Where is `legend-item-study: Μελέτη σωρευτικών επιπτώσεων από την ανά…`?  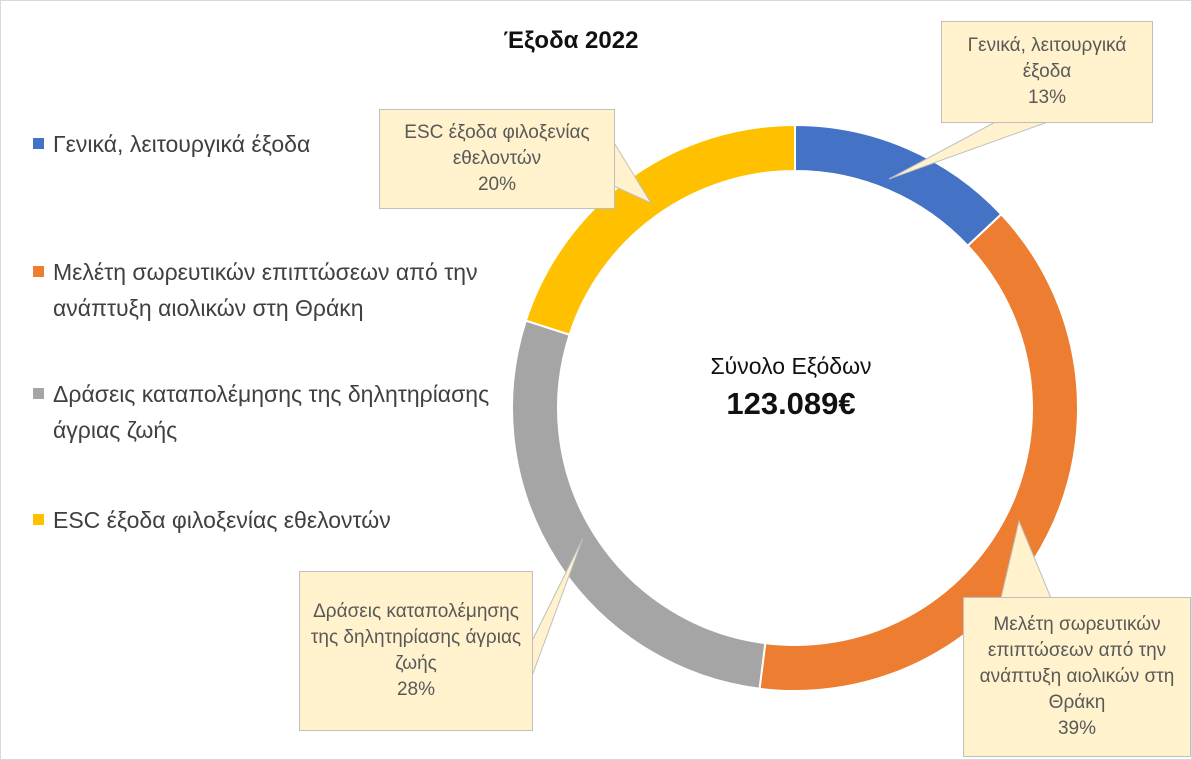
legend-item-study: Μελέτη σωρευτικών επιπτώσεων από την ανά… is located at coordinates (266, 290).